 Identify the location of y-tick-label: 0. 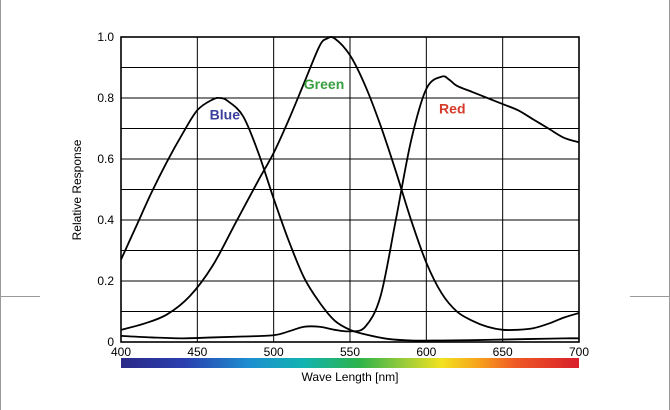
(110, 342).